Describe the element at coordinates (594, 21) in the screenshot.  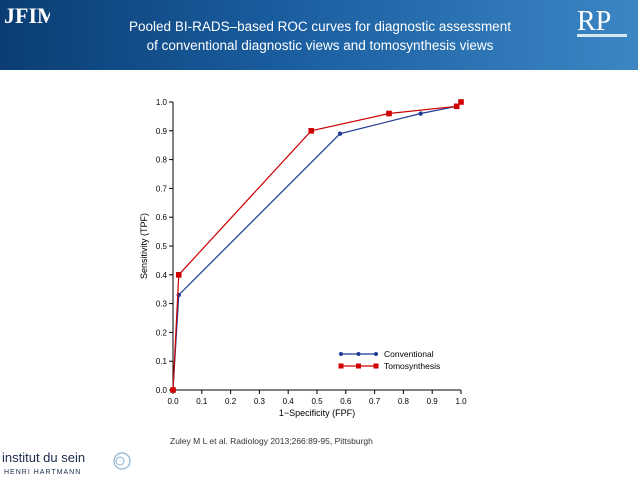
I see `svg-text: RP` at that location.